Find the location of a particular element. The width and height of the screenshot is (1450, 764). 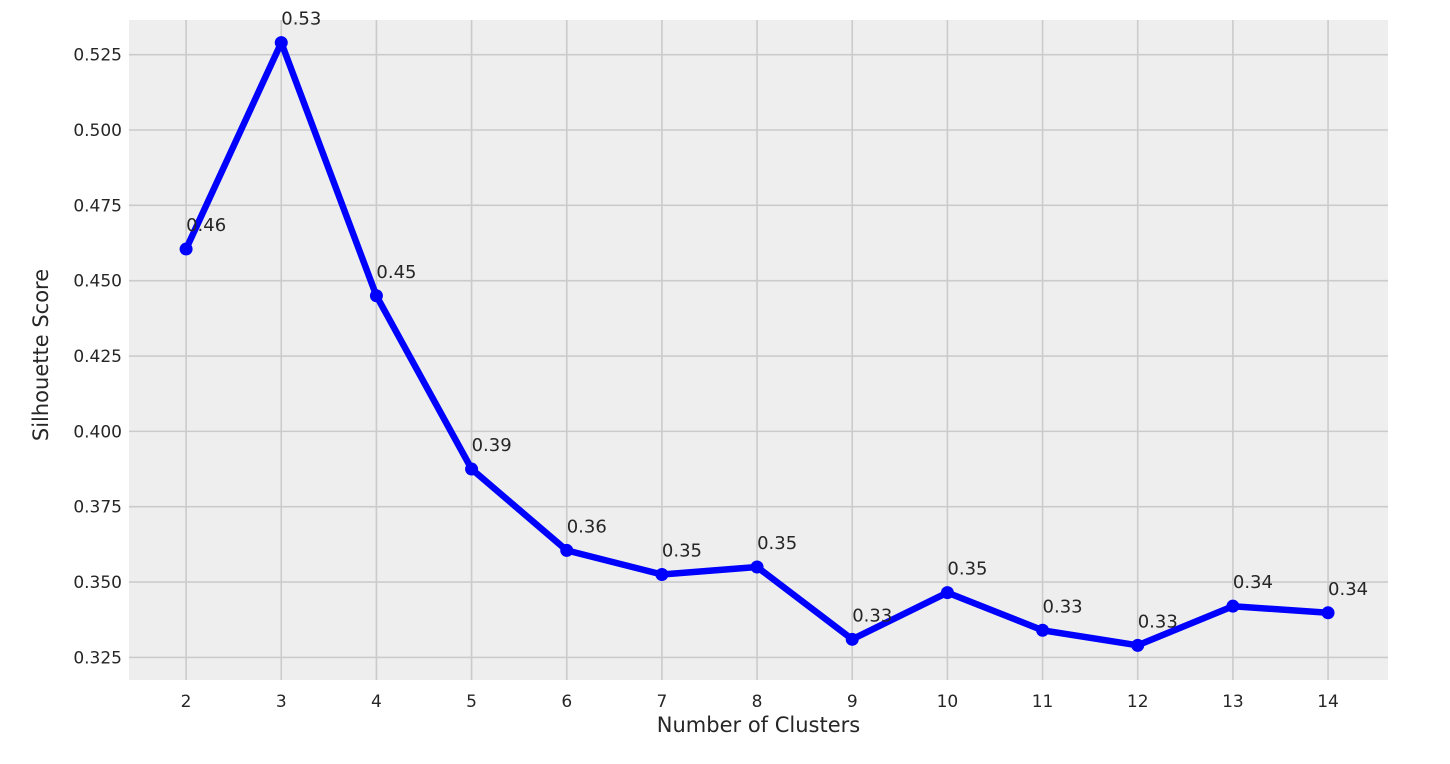

x-tick-label: 9 is located at coordinates (852, 702).